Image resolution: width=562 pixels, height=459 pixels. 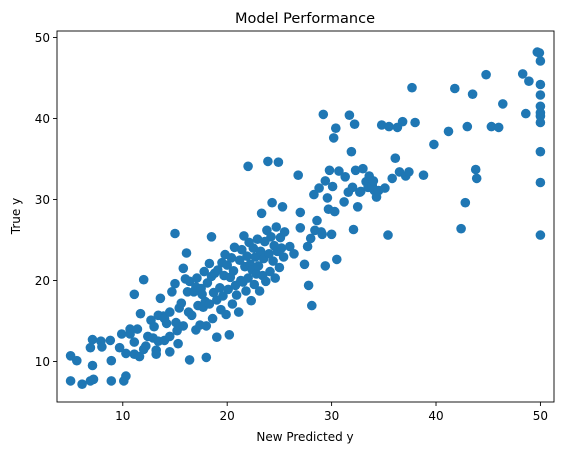 I want to click on x-axis-label: New Predicted y, so click(x=304, y=437).